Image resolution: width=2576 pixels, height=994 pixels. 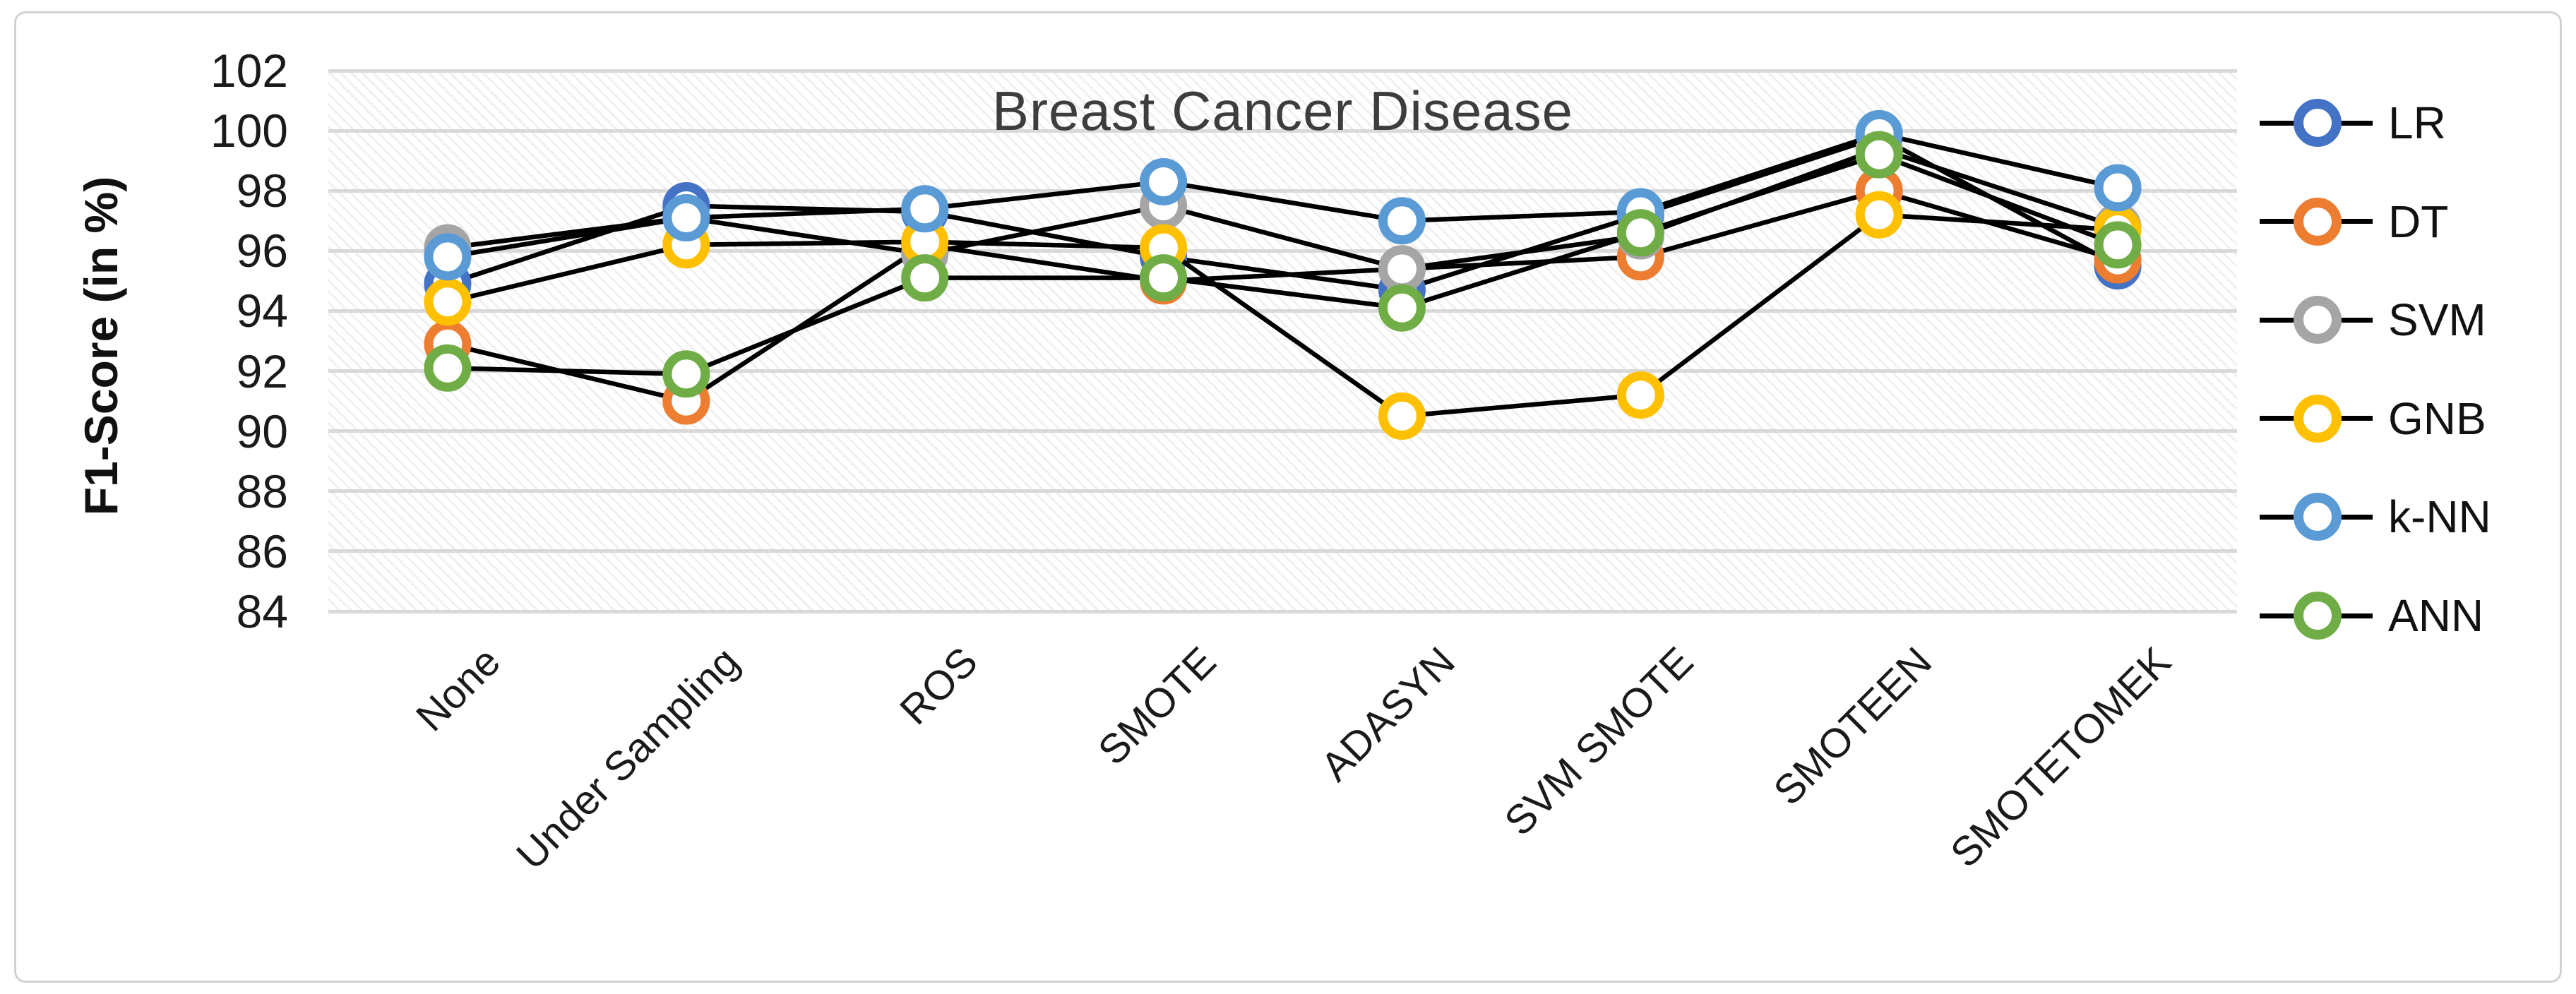 I want to click on series-line-DT, so click(x=1282, y=296).